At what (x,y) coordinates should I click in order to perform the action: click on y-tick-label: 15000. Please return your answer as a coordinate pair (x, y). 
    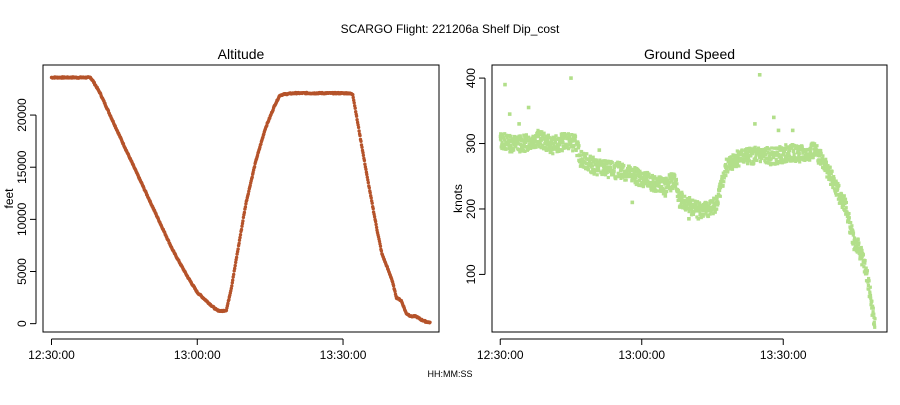
    Looking at the image, I should click on (22, 167).